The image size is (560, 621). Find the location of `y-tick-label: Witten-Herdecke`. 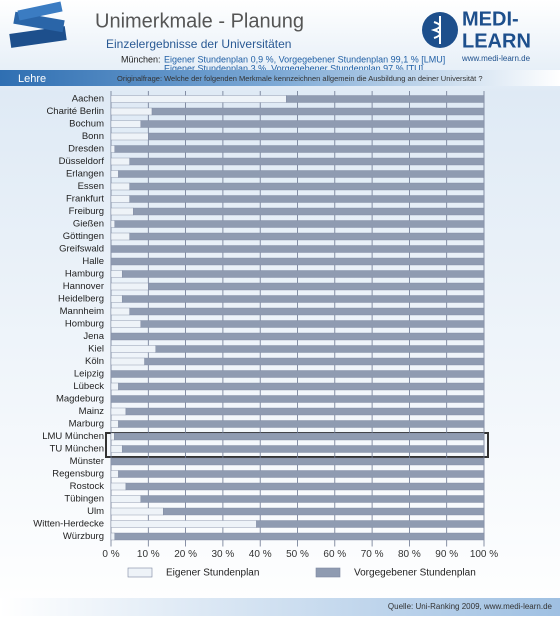

y-tick-label: Witten-Herdecke is located at coordinates (68, 524).